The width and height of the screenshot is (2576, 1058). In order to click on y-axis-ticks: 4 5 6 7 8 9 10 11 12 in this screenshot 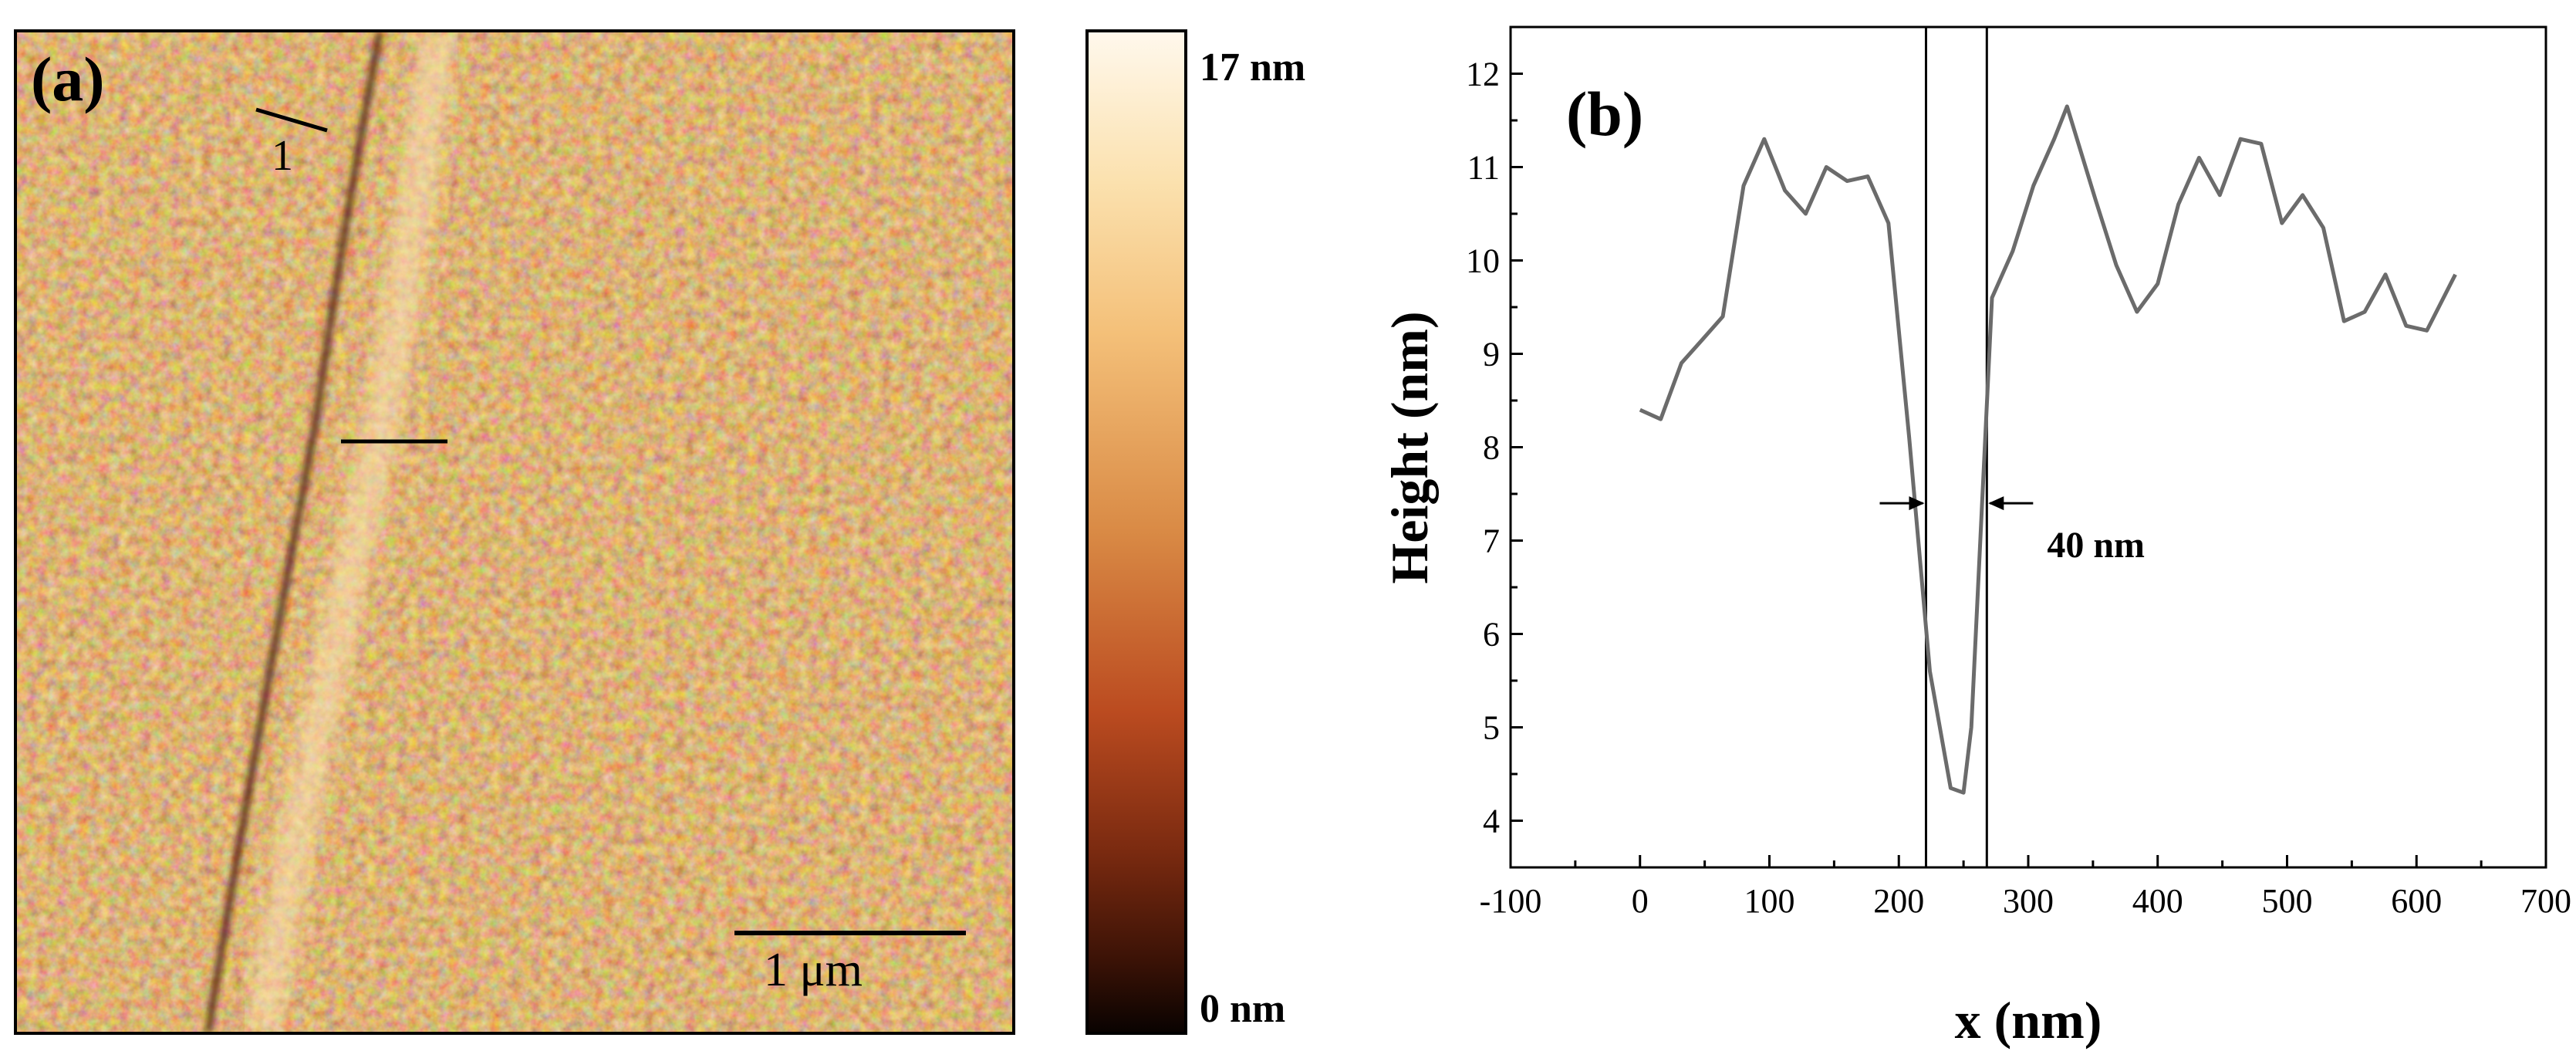, I will do `click(1494, 448)`.